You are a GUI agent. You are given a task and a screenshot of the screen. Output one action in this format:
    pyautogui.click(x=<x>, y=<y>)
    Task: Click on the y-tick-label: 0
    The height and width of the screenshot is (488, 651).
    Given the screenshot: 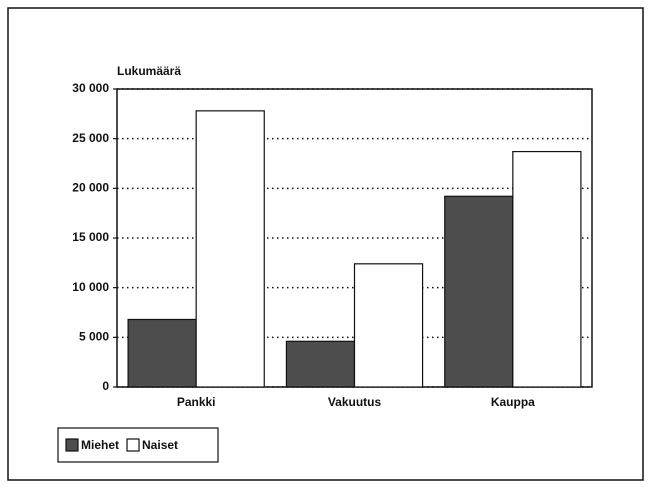 What is the action you would take?
    pyautogui.click(x=105, y=386)
    